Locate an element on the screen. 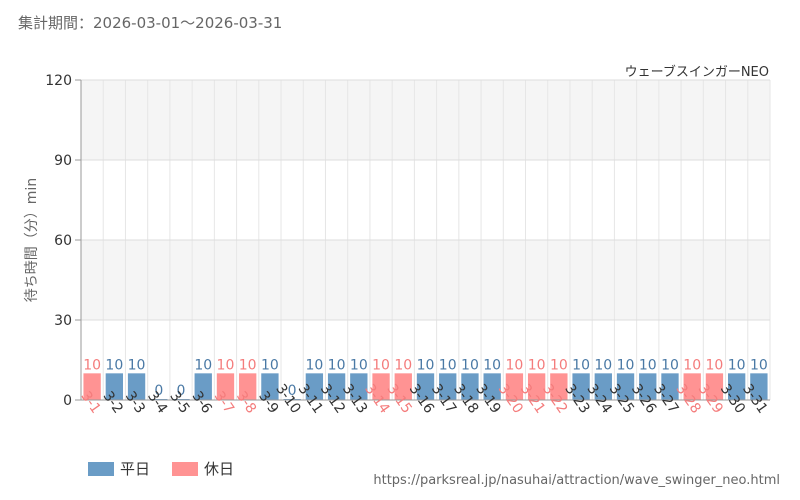  y-tick-label: 0 is located at coordinates (67, 401).